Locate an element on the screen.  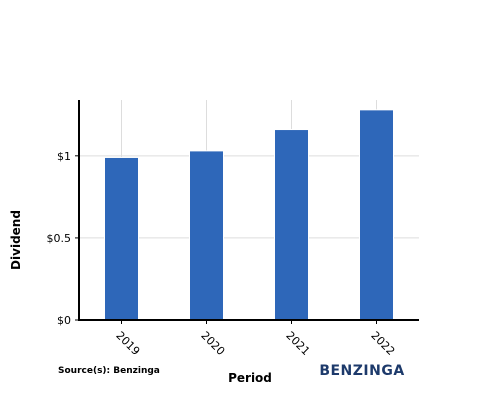
benzinga-logo: BENZINGA is located at coordinates (361, 371).